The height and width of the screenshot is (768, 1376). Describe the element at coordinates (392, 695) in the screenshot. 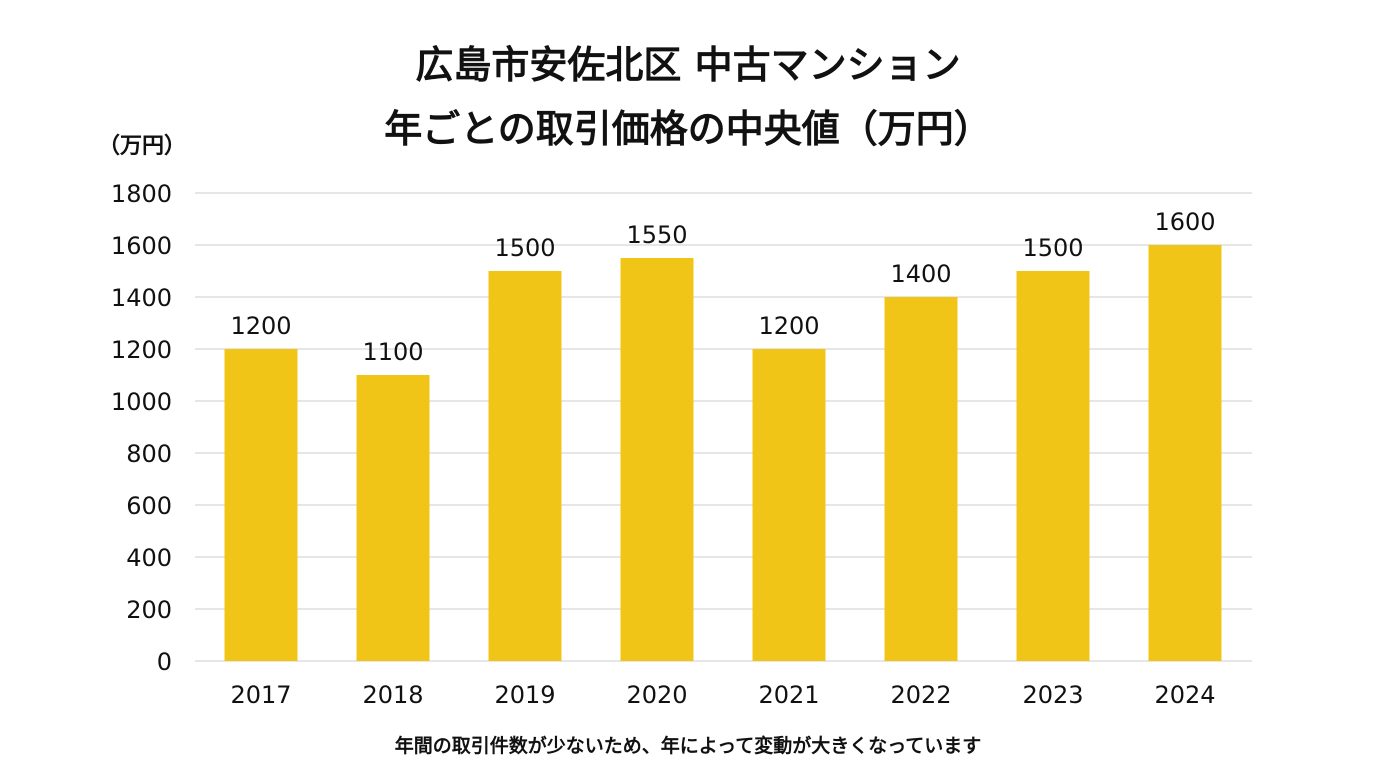

I see `x-category-label: 2018` at that location.